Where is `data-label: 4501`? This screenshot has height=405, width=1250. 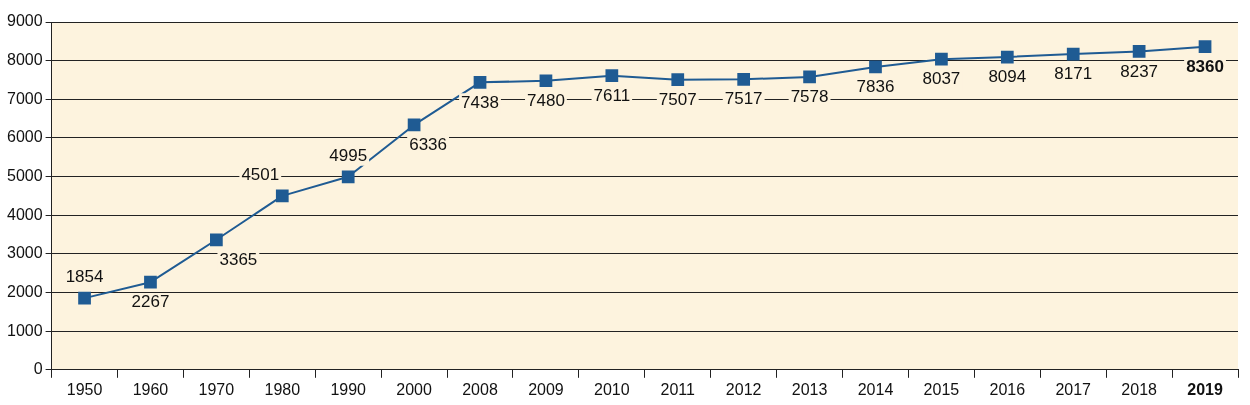 data-label: 4501 is located at coordinates (260, 175).